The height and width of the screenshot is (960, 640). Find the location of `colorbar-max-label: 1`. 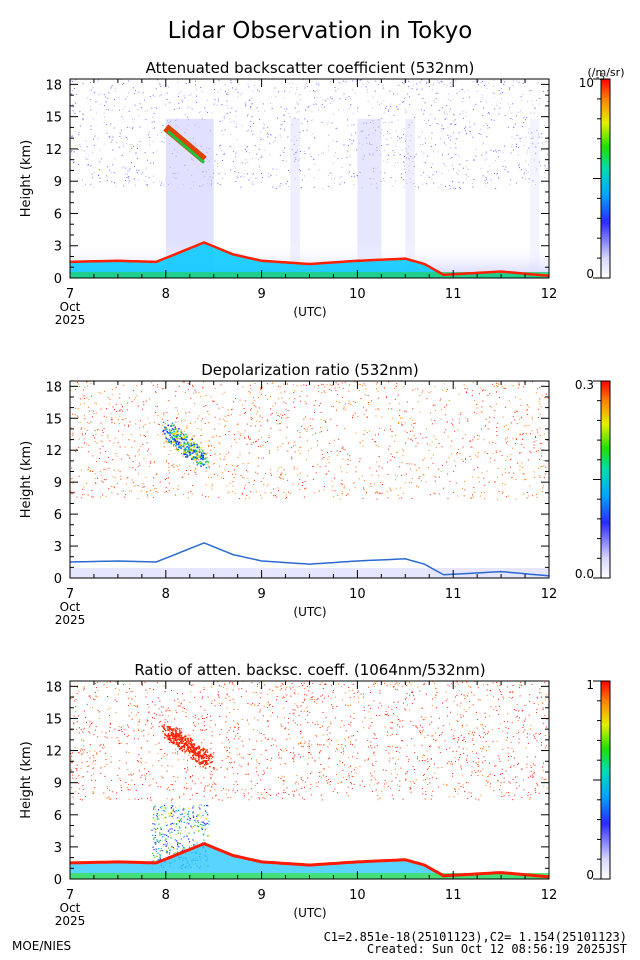

colorbar-max-label: 1 is located at coordinates (590, 685).